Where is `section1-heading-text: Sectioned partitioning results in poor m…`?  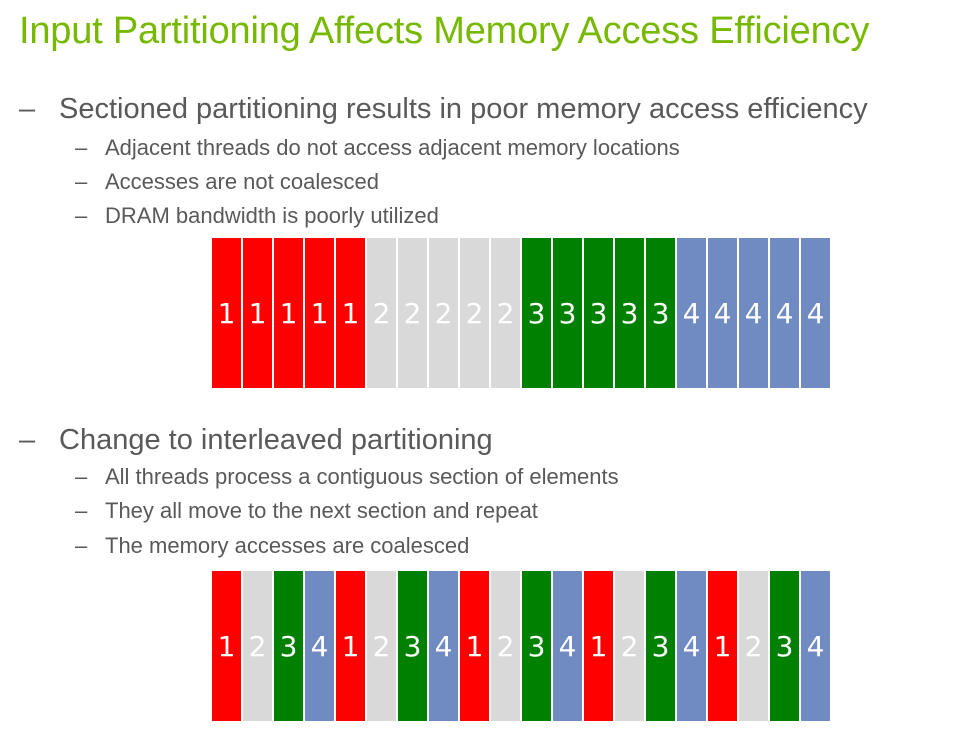 section1-heading-text: Sectioned partitioning results in poor m… is located at coordinates (463, 109).